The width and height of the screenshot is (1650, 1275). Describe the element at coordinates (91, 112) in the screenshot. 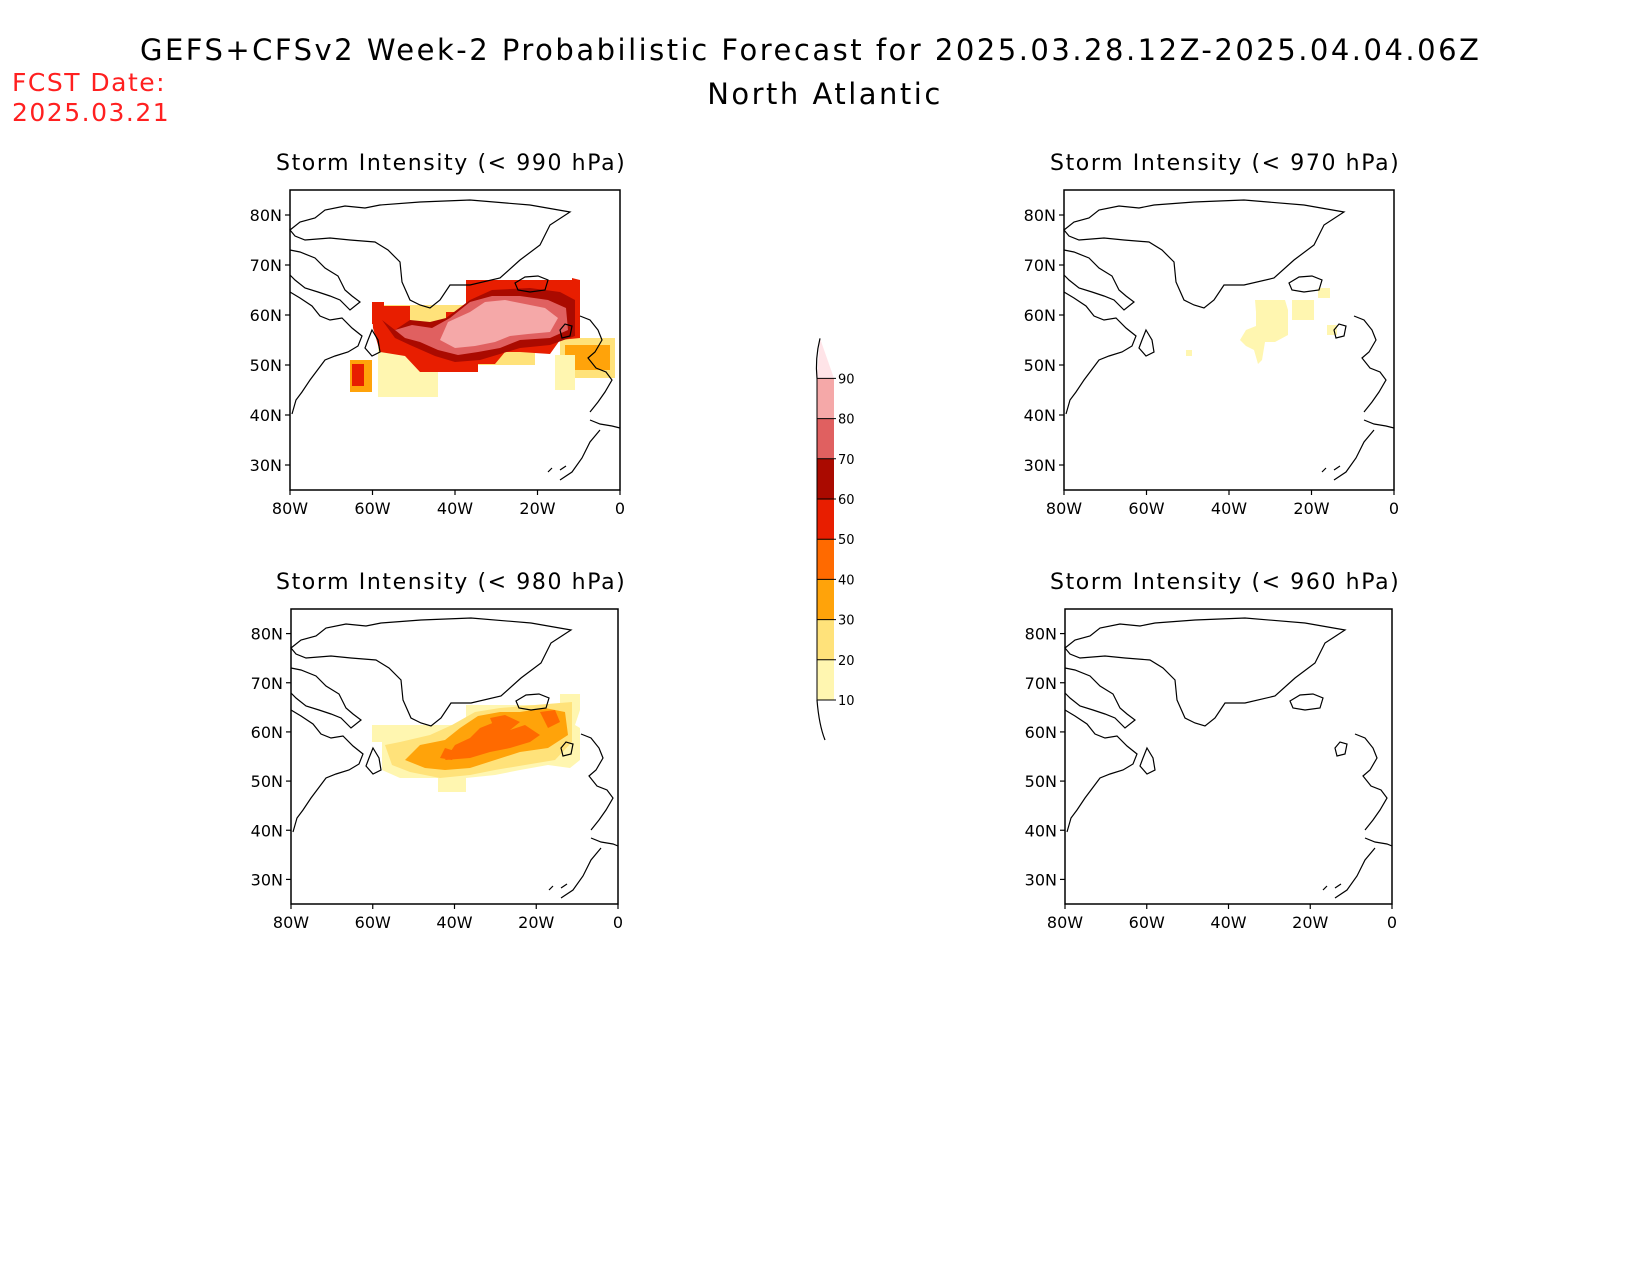

I see `forecast-date-value: 2025.03.21` at that location.